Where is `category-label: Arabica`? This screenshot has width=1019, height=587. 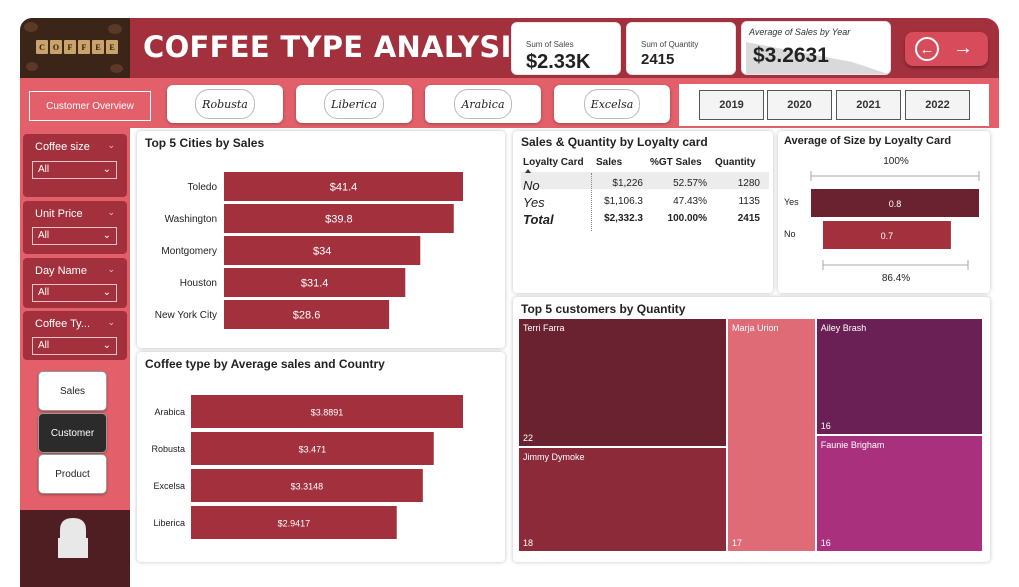
category-label: Arabica is located at coordinates (169, 412).